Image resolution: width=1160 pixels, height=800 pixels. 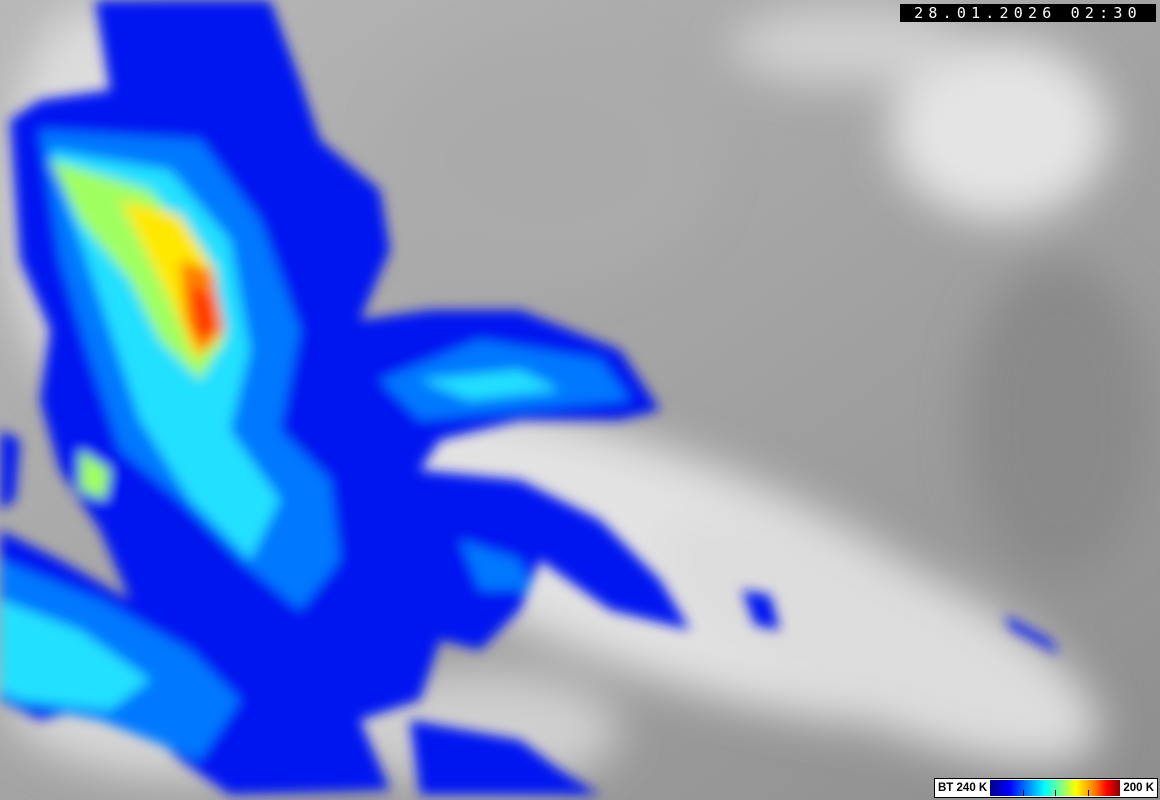 I want to click on cold-region-left, so click(x=10, y=470).